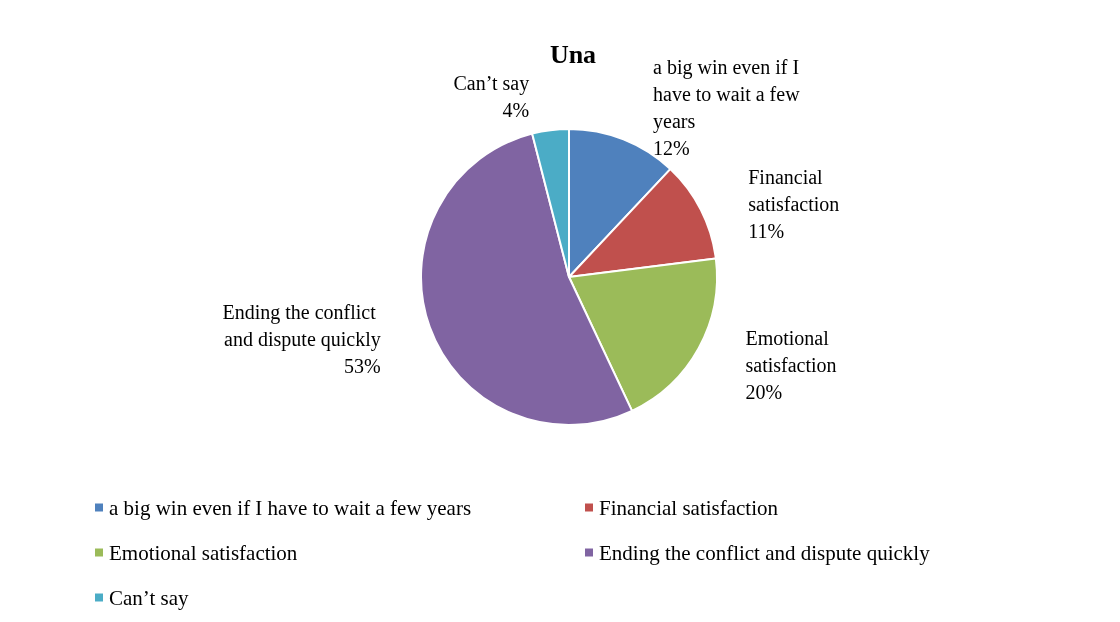 This screenshot has height=622, width=1120. Describe the element at coordinates (671, 148) in the screenshot. I see `data-label: 12%` at that location.